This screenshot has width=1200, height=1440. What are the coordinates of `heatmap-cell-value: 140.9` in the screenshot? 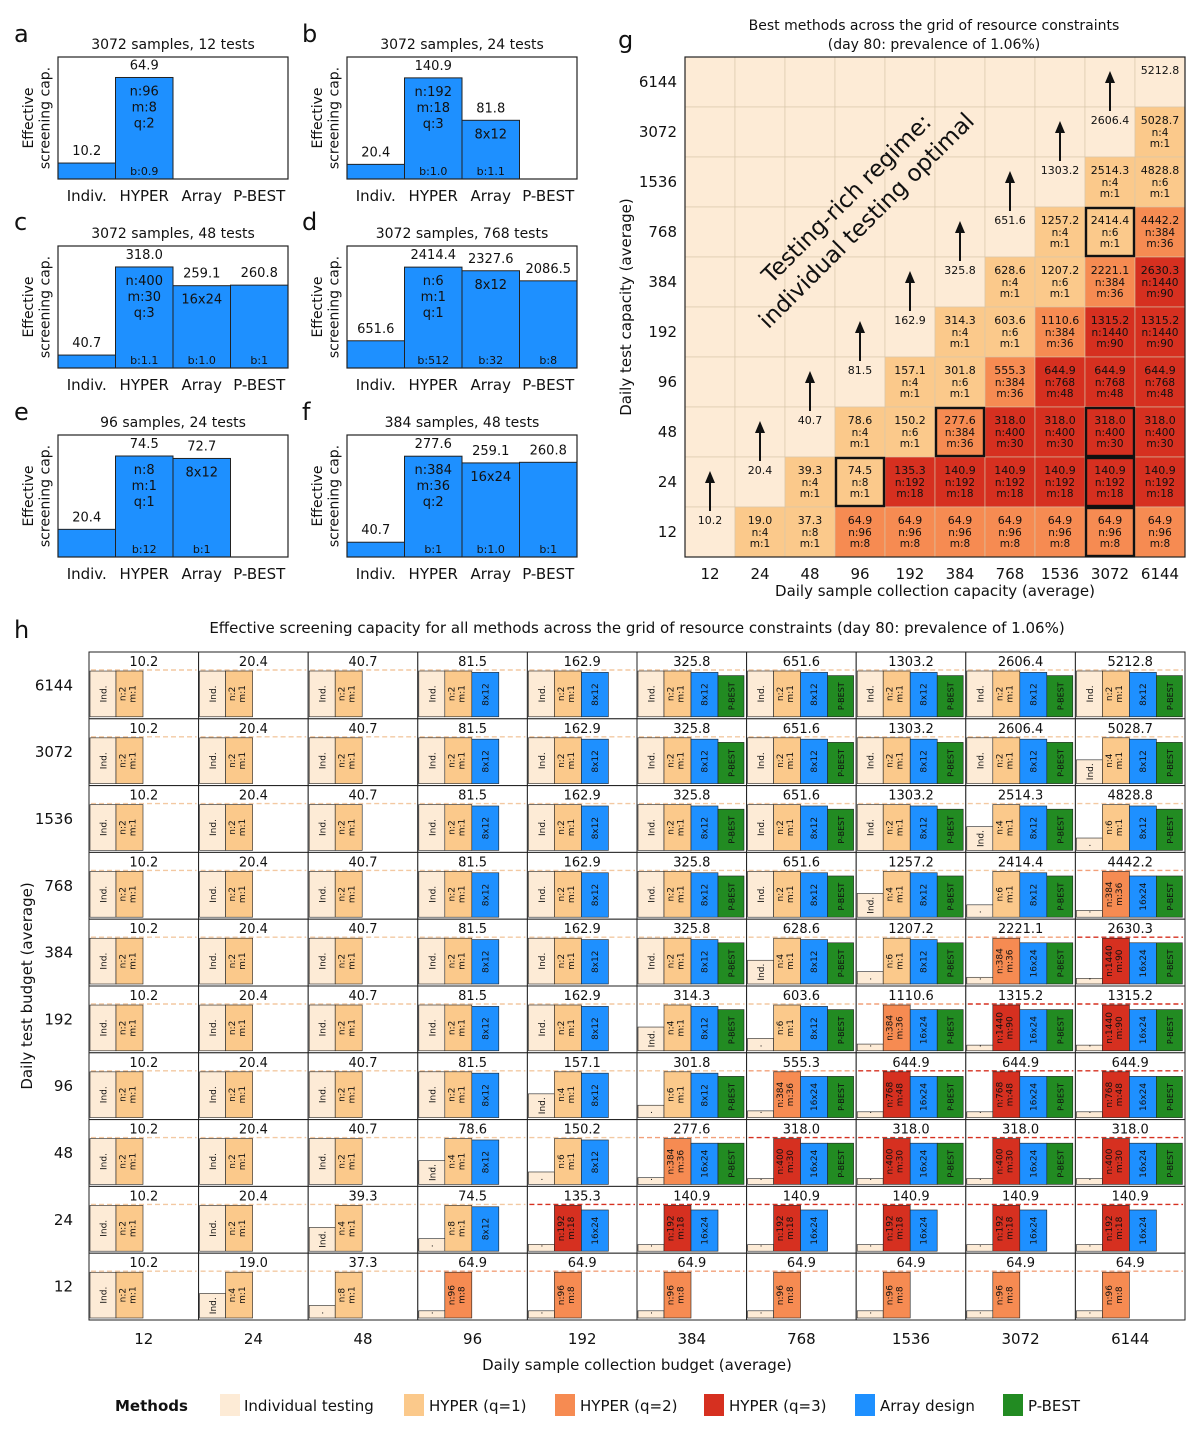 It's located at (960, 470).